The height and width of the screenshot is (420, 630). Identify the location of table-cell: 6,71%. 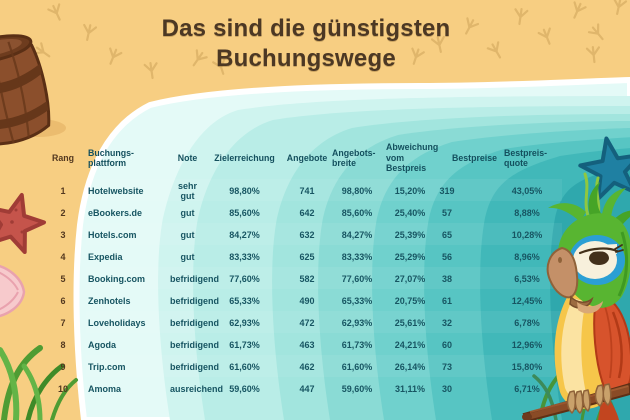
(527, 389).